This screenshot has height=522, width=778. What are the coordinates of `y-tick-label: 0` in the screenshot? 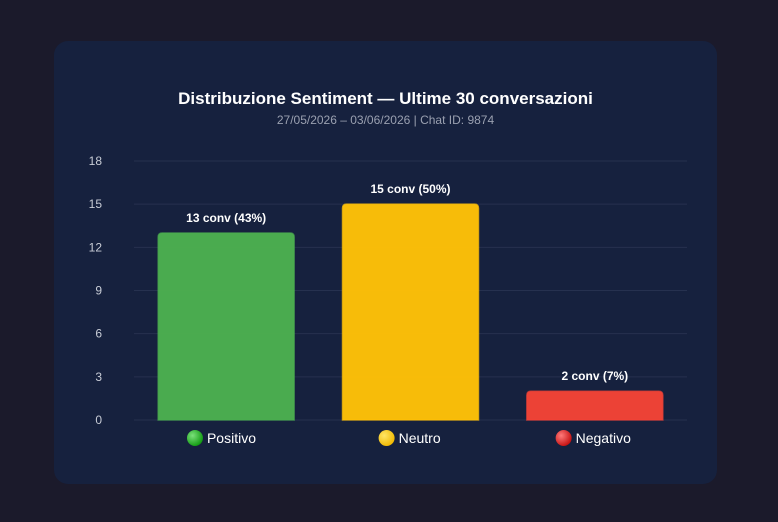 It's located at (98, 420).